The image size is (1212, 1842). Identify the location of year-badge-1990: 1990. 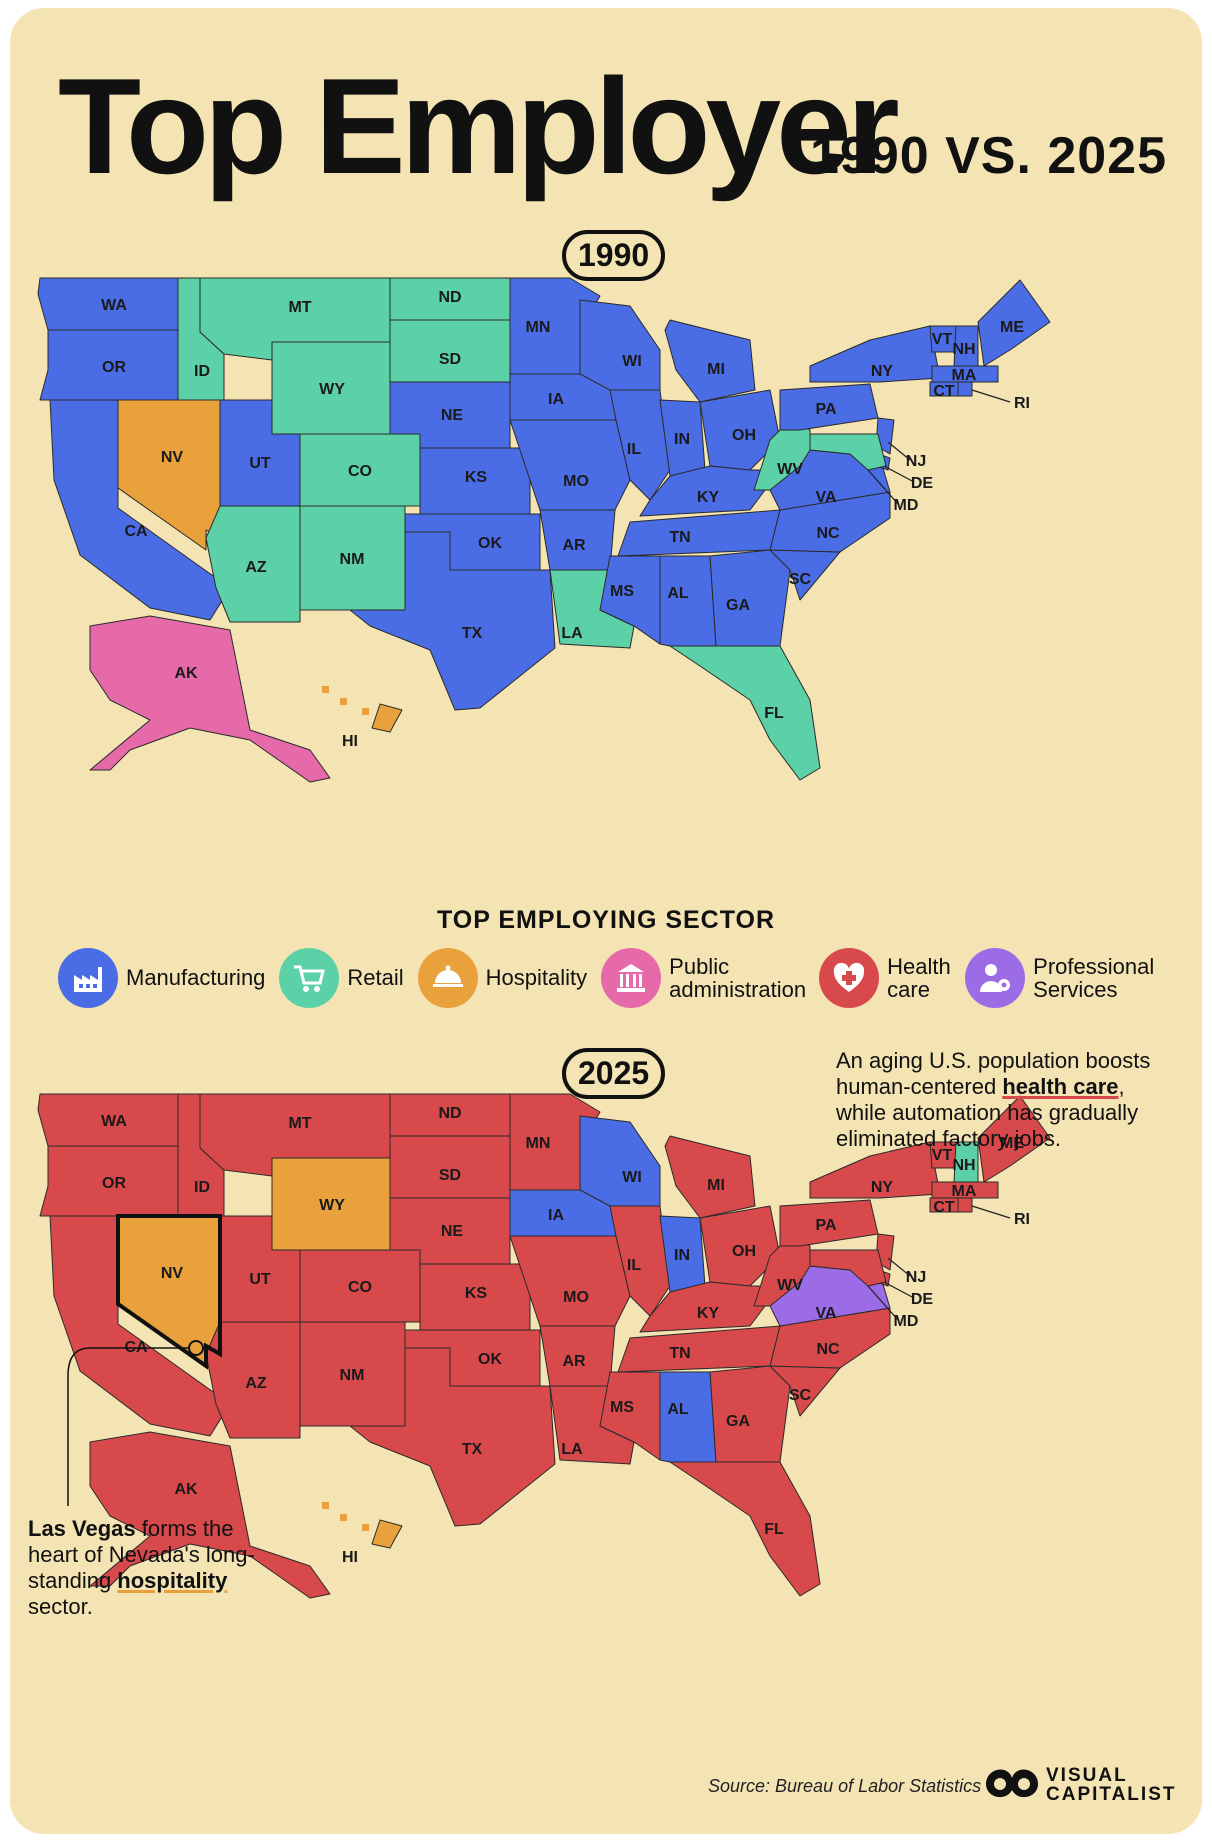
(614, 256).